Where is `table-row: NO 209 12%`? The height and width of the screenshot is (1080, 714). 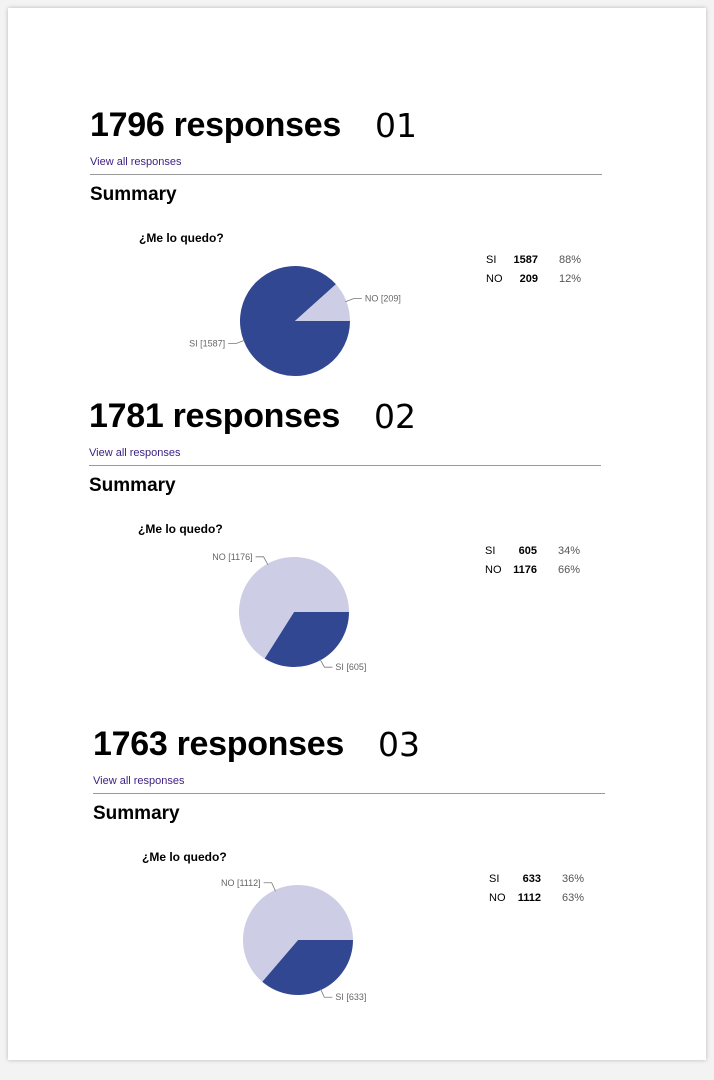
table-row: NO 209 12% is located at coordinates (541, 282).